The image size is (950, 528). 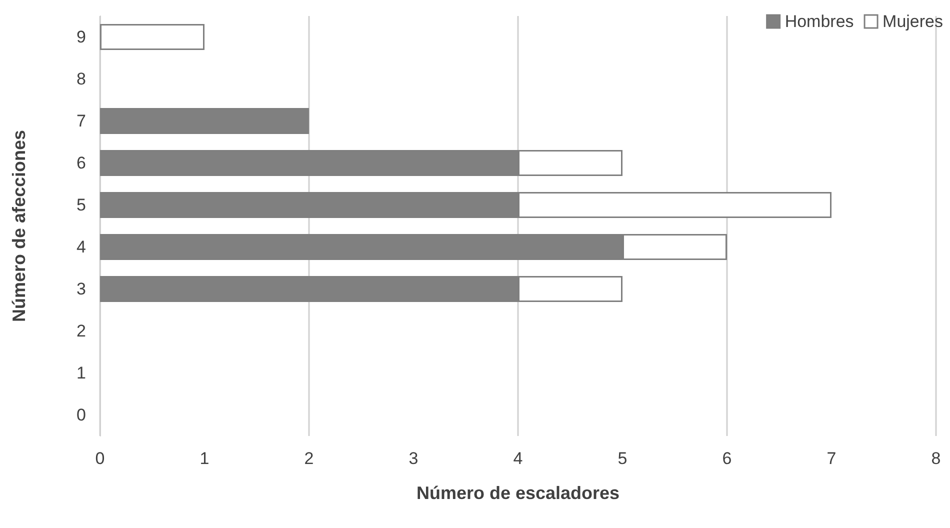 I want to click on y-tick-label: 0, so click(x=81, y=415).